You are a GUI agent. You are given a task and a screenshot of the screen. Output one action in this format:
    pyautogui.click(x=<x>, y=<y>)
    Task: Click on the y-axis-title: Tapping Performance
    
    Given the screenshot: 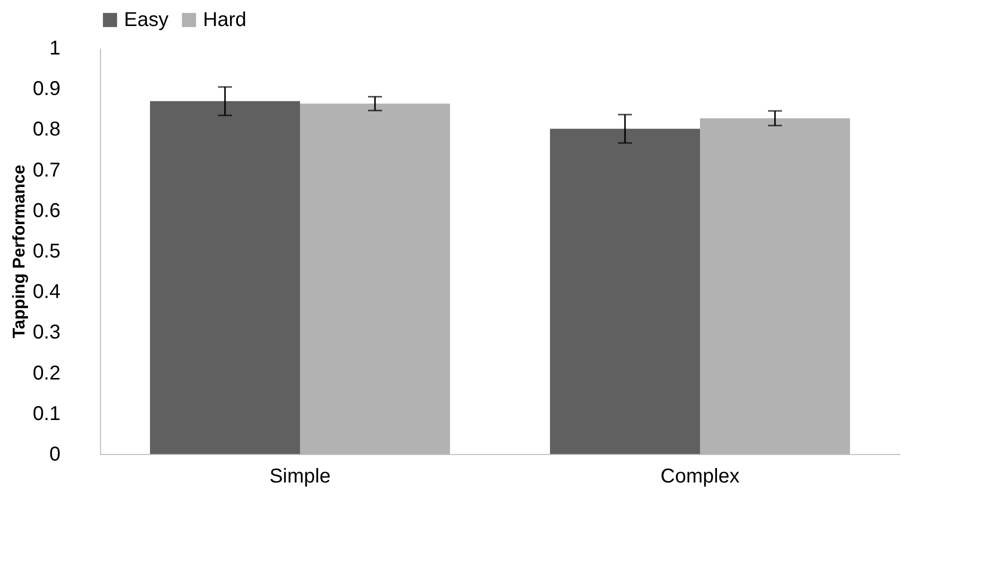 What is the action you would take?
    pyautogui.click(x=19, y=251)
    